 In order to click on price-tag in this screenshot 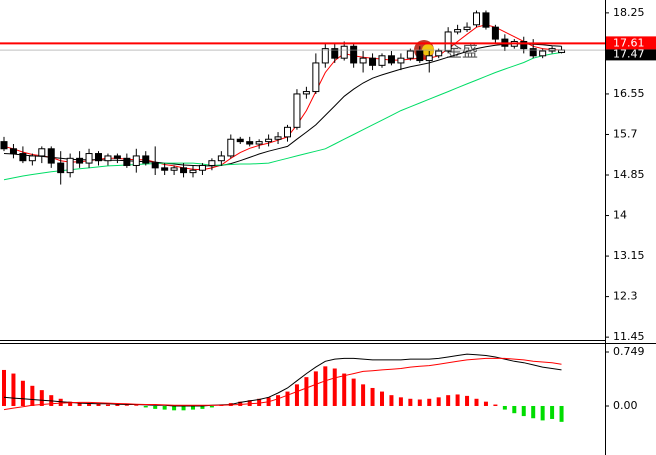, I will do `click(631, 43)`.